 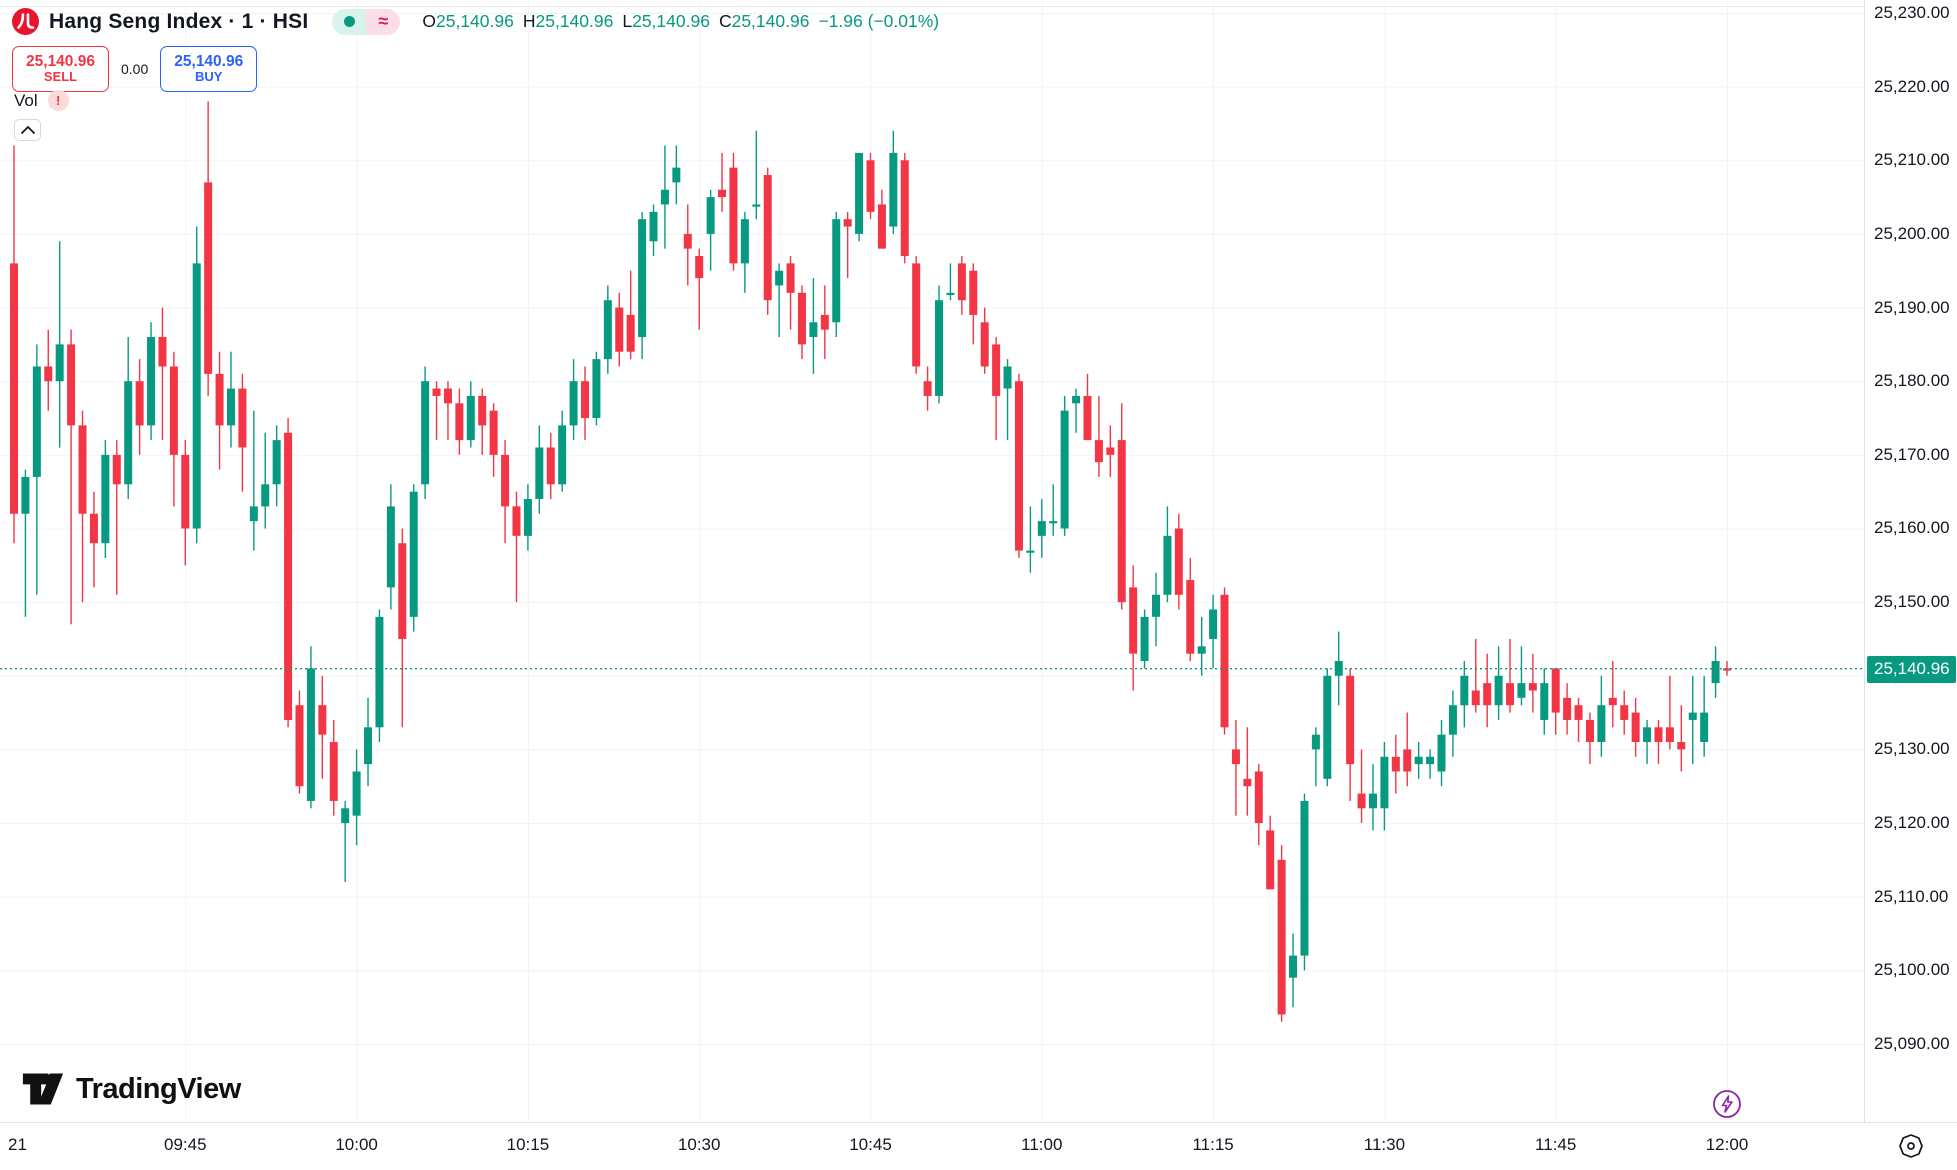 What do you see at coordinates (1384, 1144) in the screenshot?
I see `time-axis-label: 11:30` at bounding box center [1384, 1144].